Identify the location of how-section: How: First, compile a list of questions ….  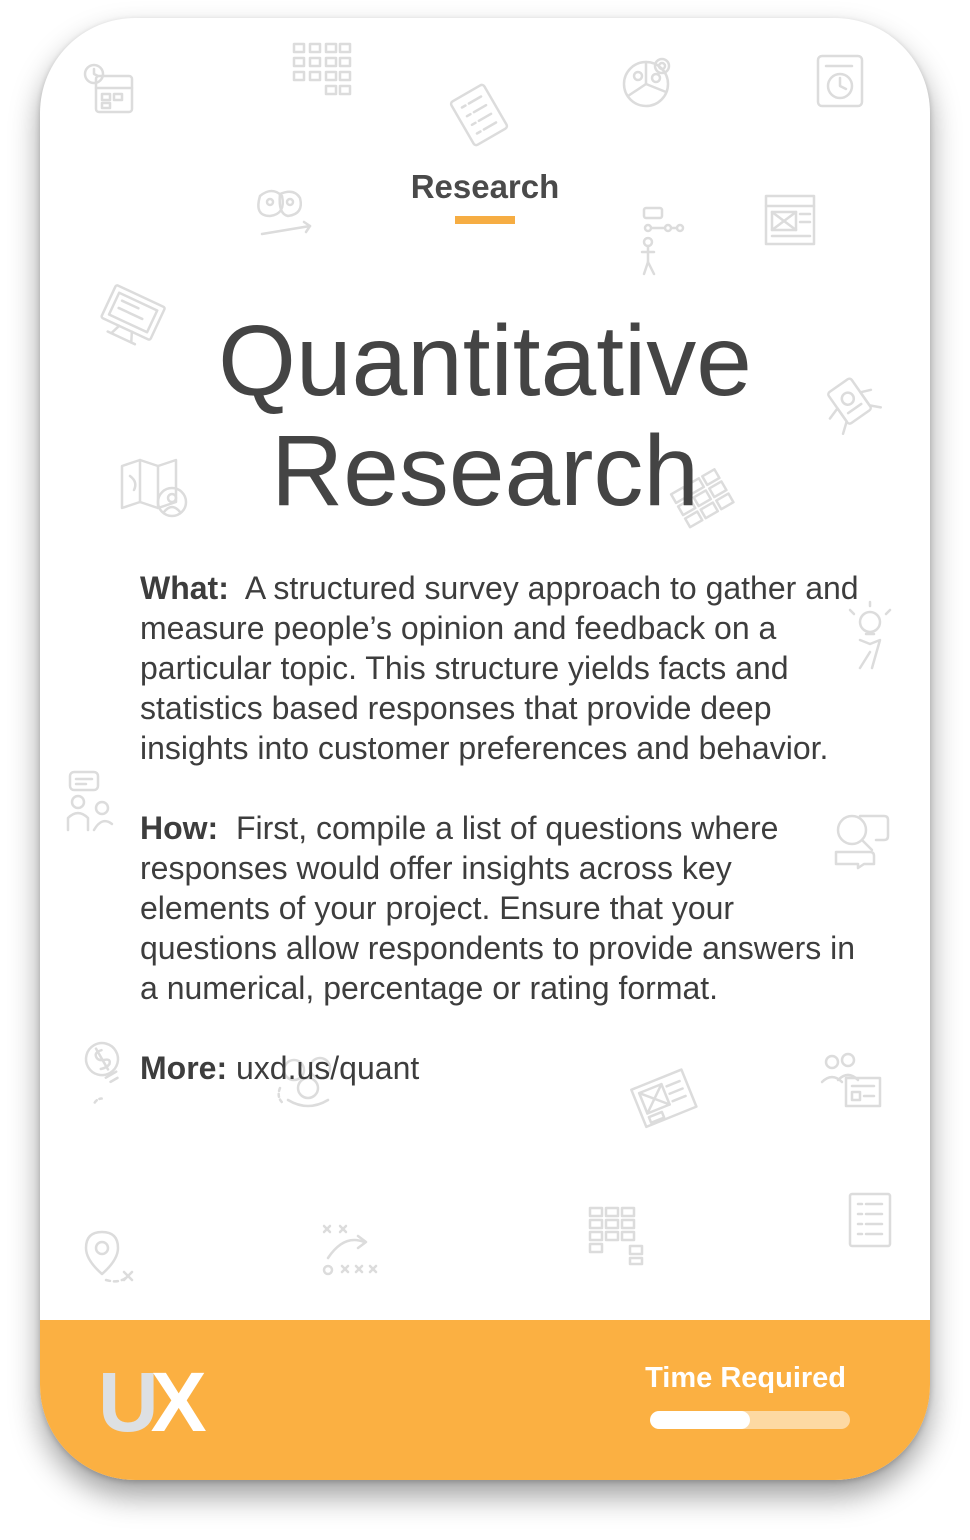
(500, 908).